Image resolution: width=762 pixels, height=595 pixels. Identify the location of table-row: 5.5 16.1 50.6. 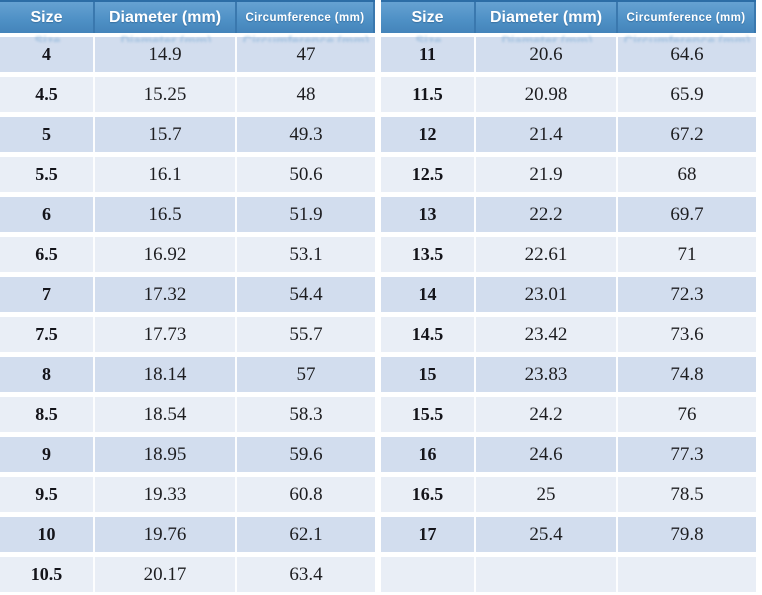
(187, 174).